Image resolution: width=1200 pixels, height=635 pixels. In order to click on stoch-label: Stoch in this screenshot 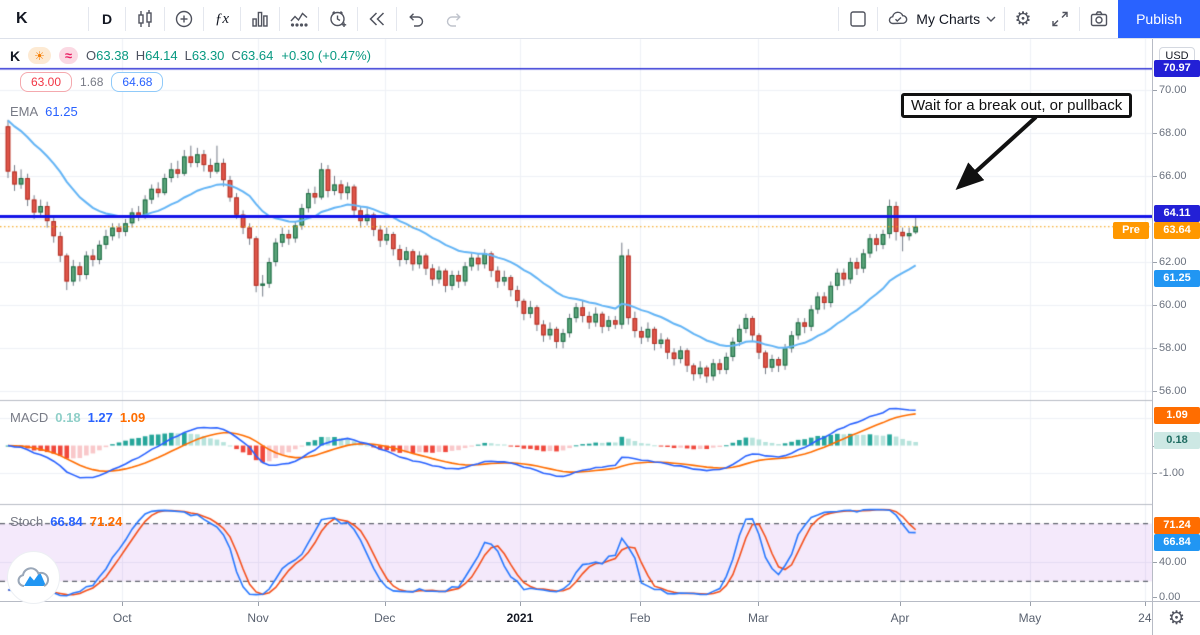, I will do `click(27, 521)`.